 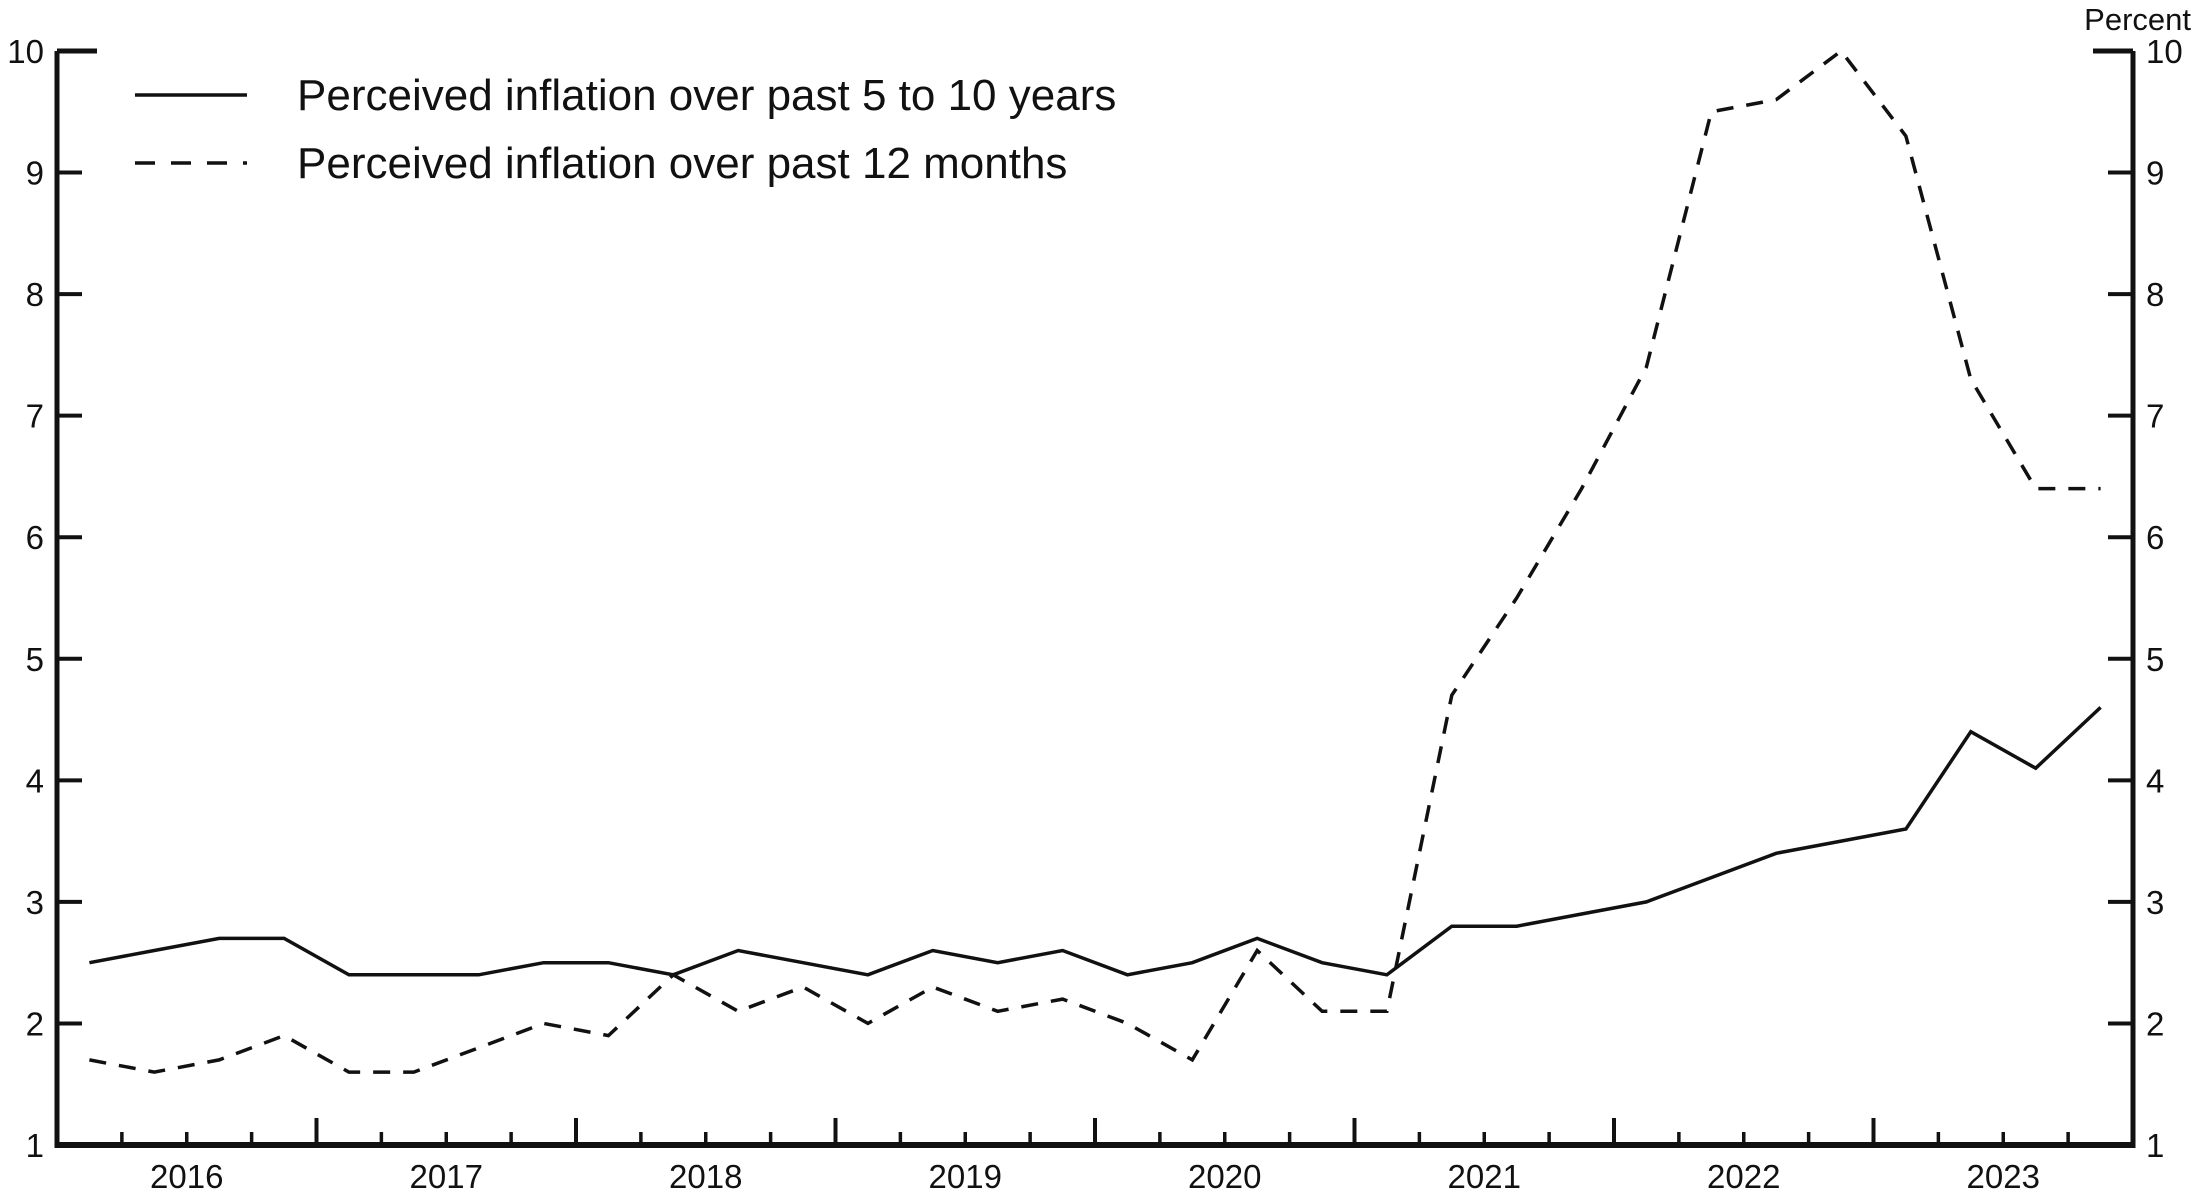 What do you see at coordinates (2120, 598) in the screenshot?
I see `y-axis-right-ticks` at bounding box center [2120, 598].